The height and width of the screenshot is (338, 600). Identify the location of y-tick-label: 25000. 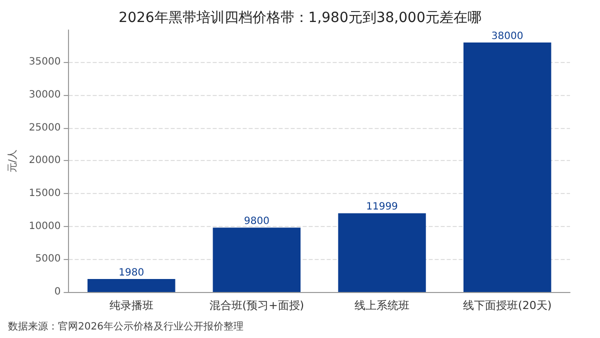
(44, 128).